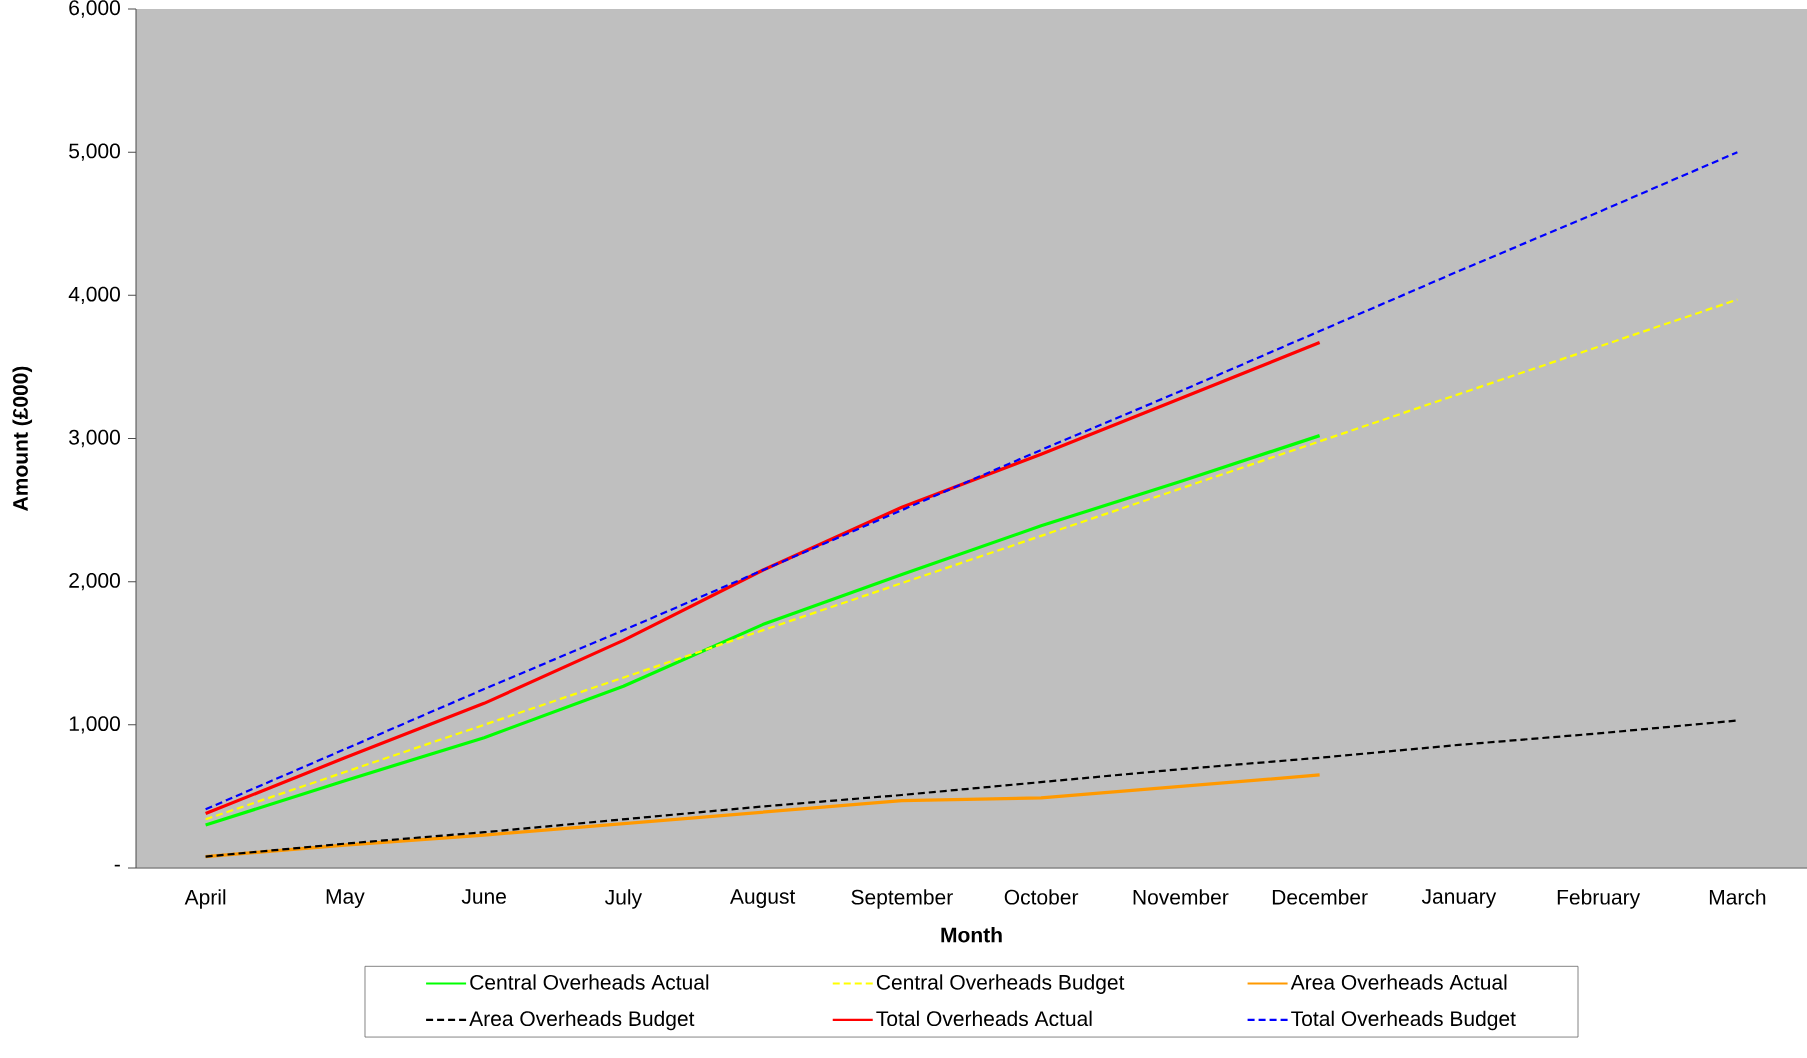  Describe the element at coordinates (1320, 897) in the screenshot. I see `x-tick-label: December` at that location.